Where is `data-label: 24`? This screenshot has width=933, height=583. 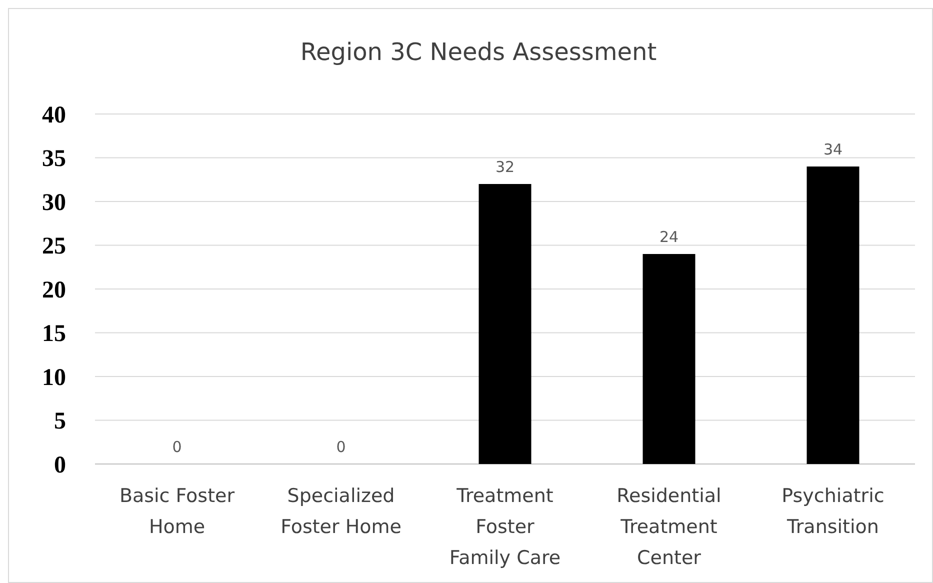 data-label: 24 is located at coordinates (669, 237).